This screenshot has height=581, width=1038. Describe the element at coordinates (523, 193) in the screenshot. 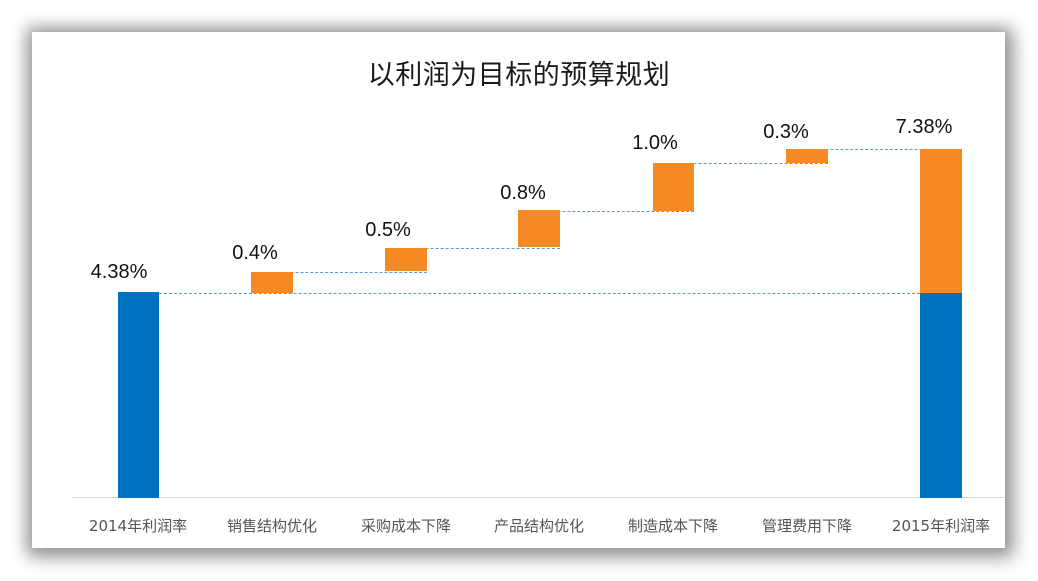

I see `data-label: 0.8%` at that location.